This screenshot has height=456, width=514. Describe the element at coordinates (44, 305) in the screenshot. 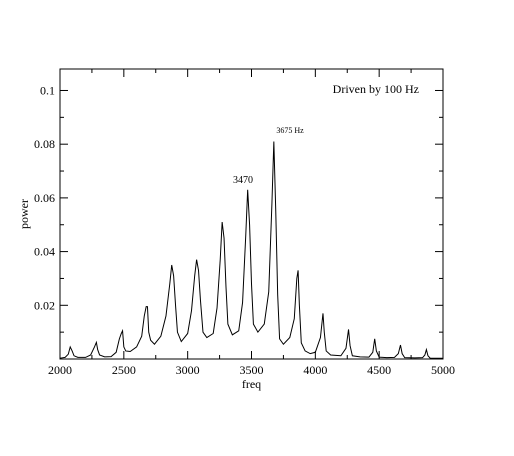

I see `y-tick-label: 0.02` at that location.